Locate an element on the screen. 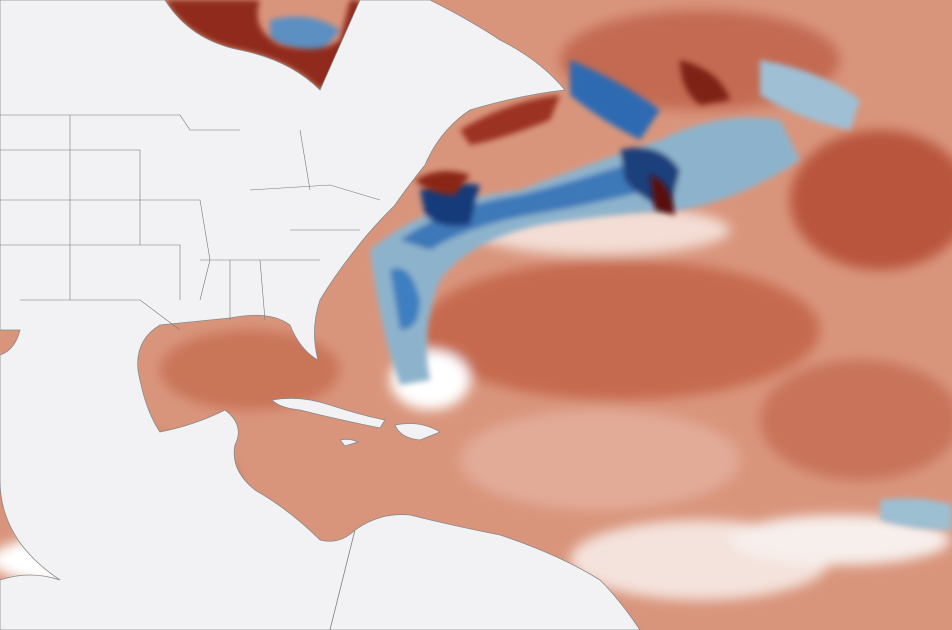 Image resolution: width=952 pixels, height=630 pixels. cuba is located at coordinates (328, 413).